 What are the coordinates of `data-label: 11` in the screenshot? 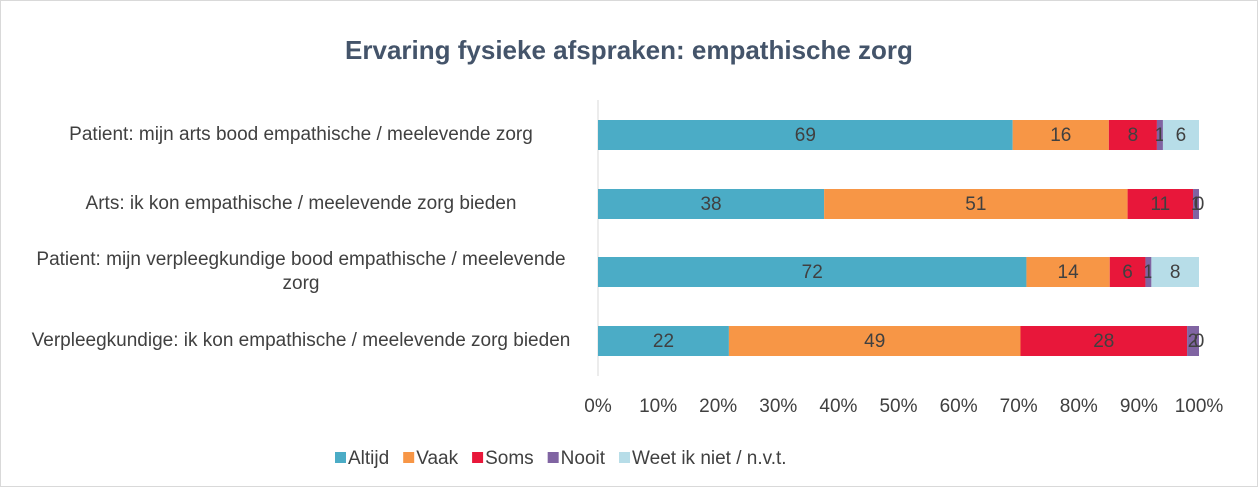 It's located at (1160, 204).